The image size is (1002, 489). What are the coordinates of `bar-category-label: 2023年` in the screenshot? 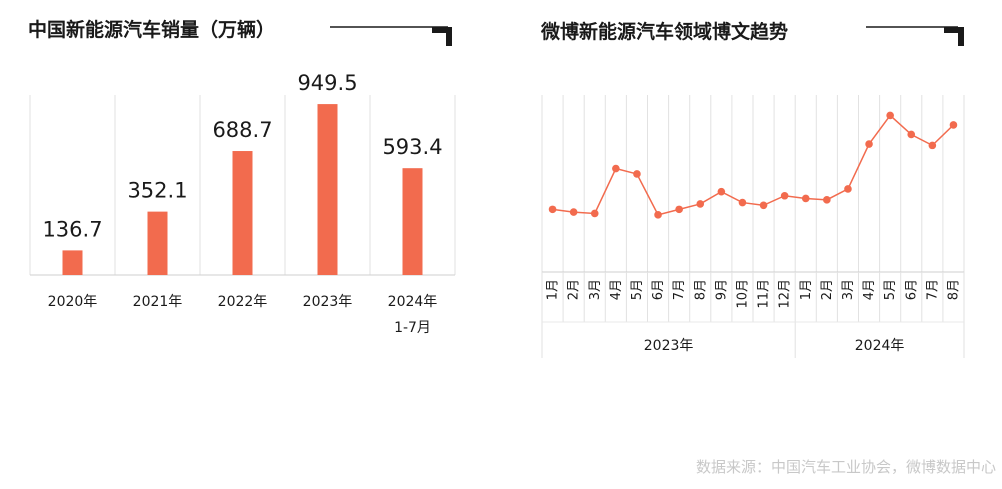 It's located at (328, 302).